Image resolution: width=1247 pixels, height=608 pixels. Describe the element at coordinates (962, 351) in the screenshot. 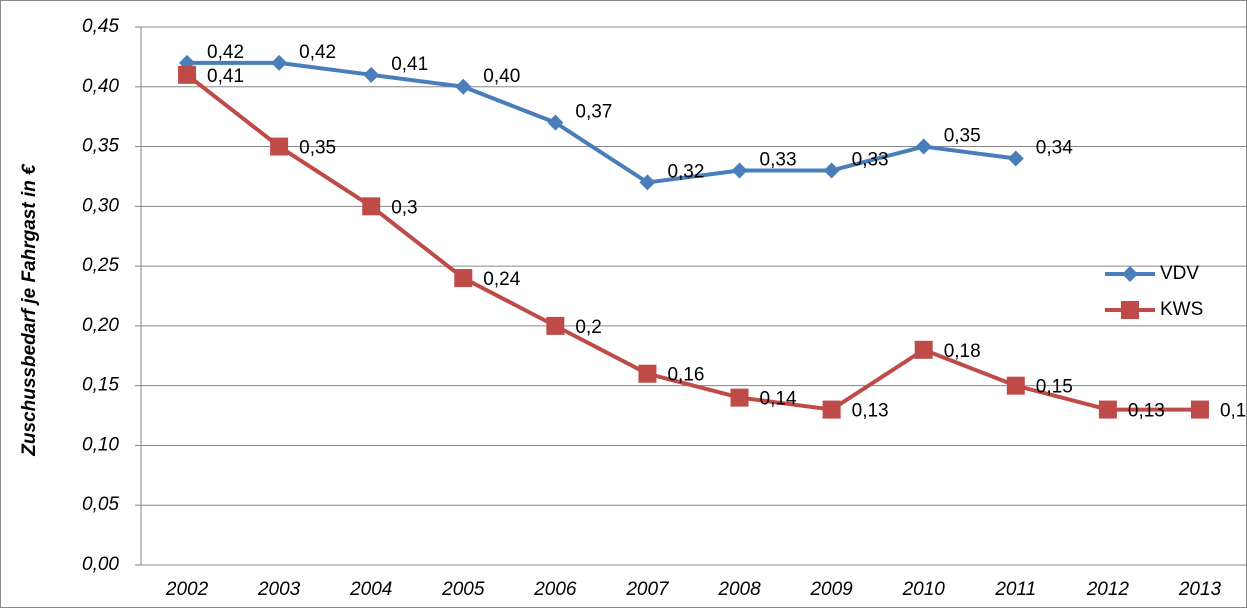

I see `data-label: 0,18` at that location.